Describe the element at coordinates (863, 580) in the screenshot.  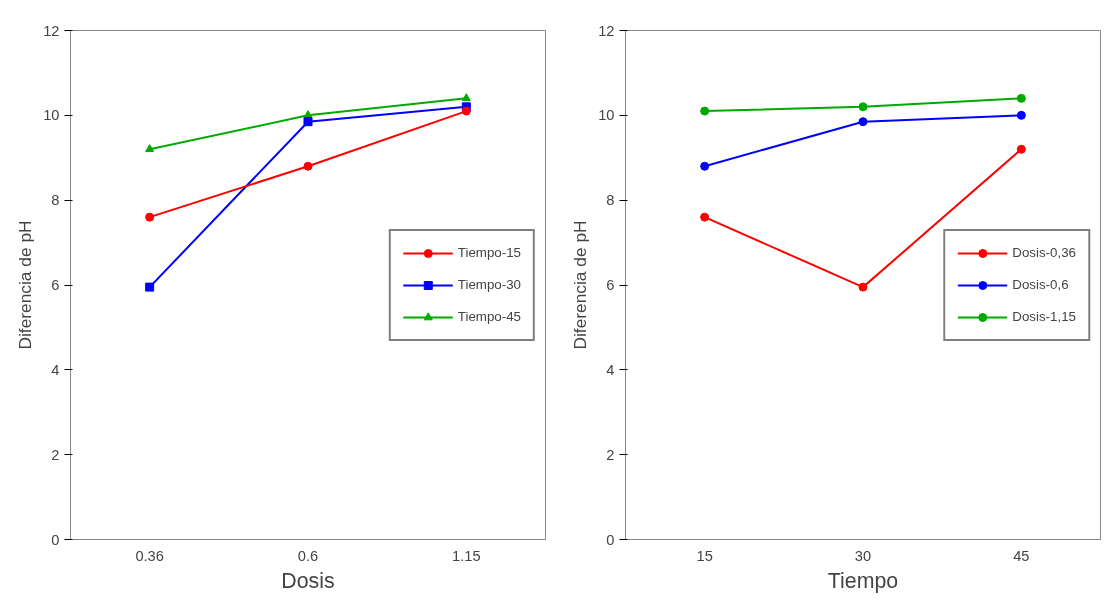
I see `x-axis-title: Tiempo` at that location.